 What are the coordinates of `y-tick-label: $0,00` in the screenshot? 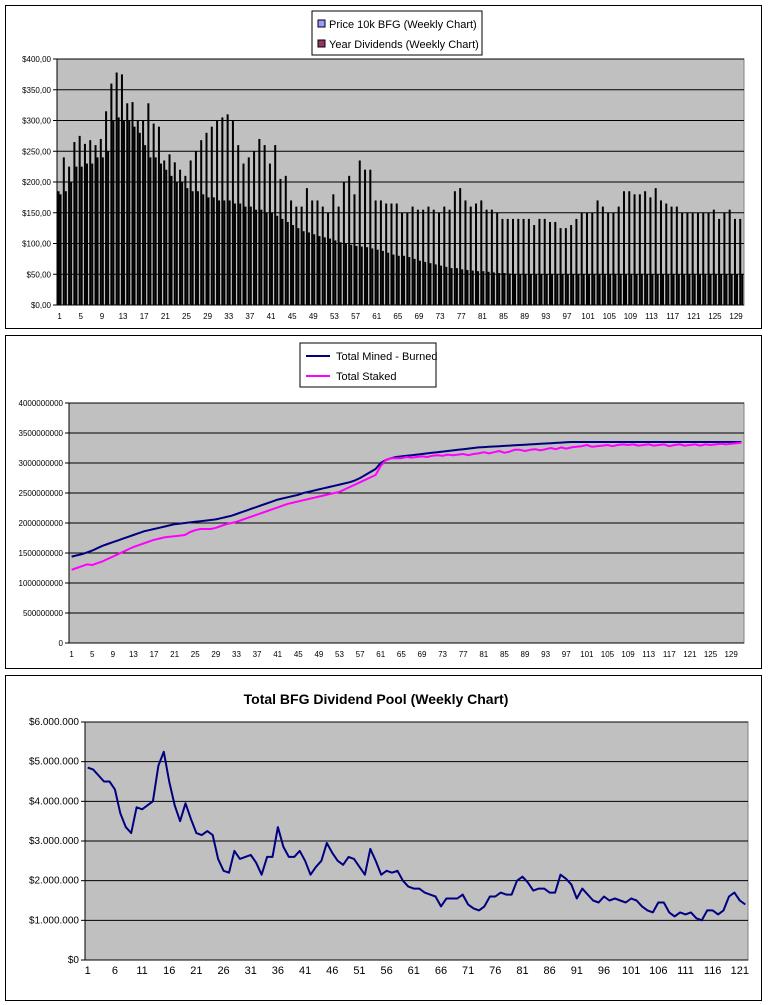 It's located at (41, 305).